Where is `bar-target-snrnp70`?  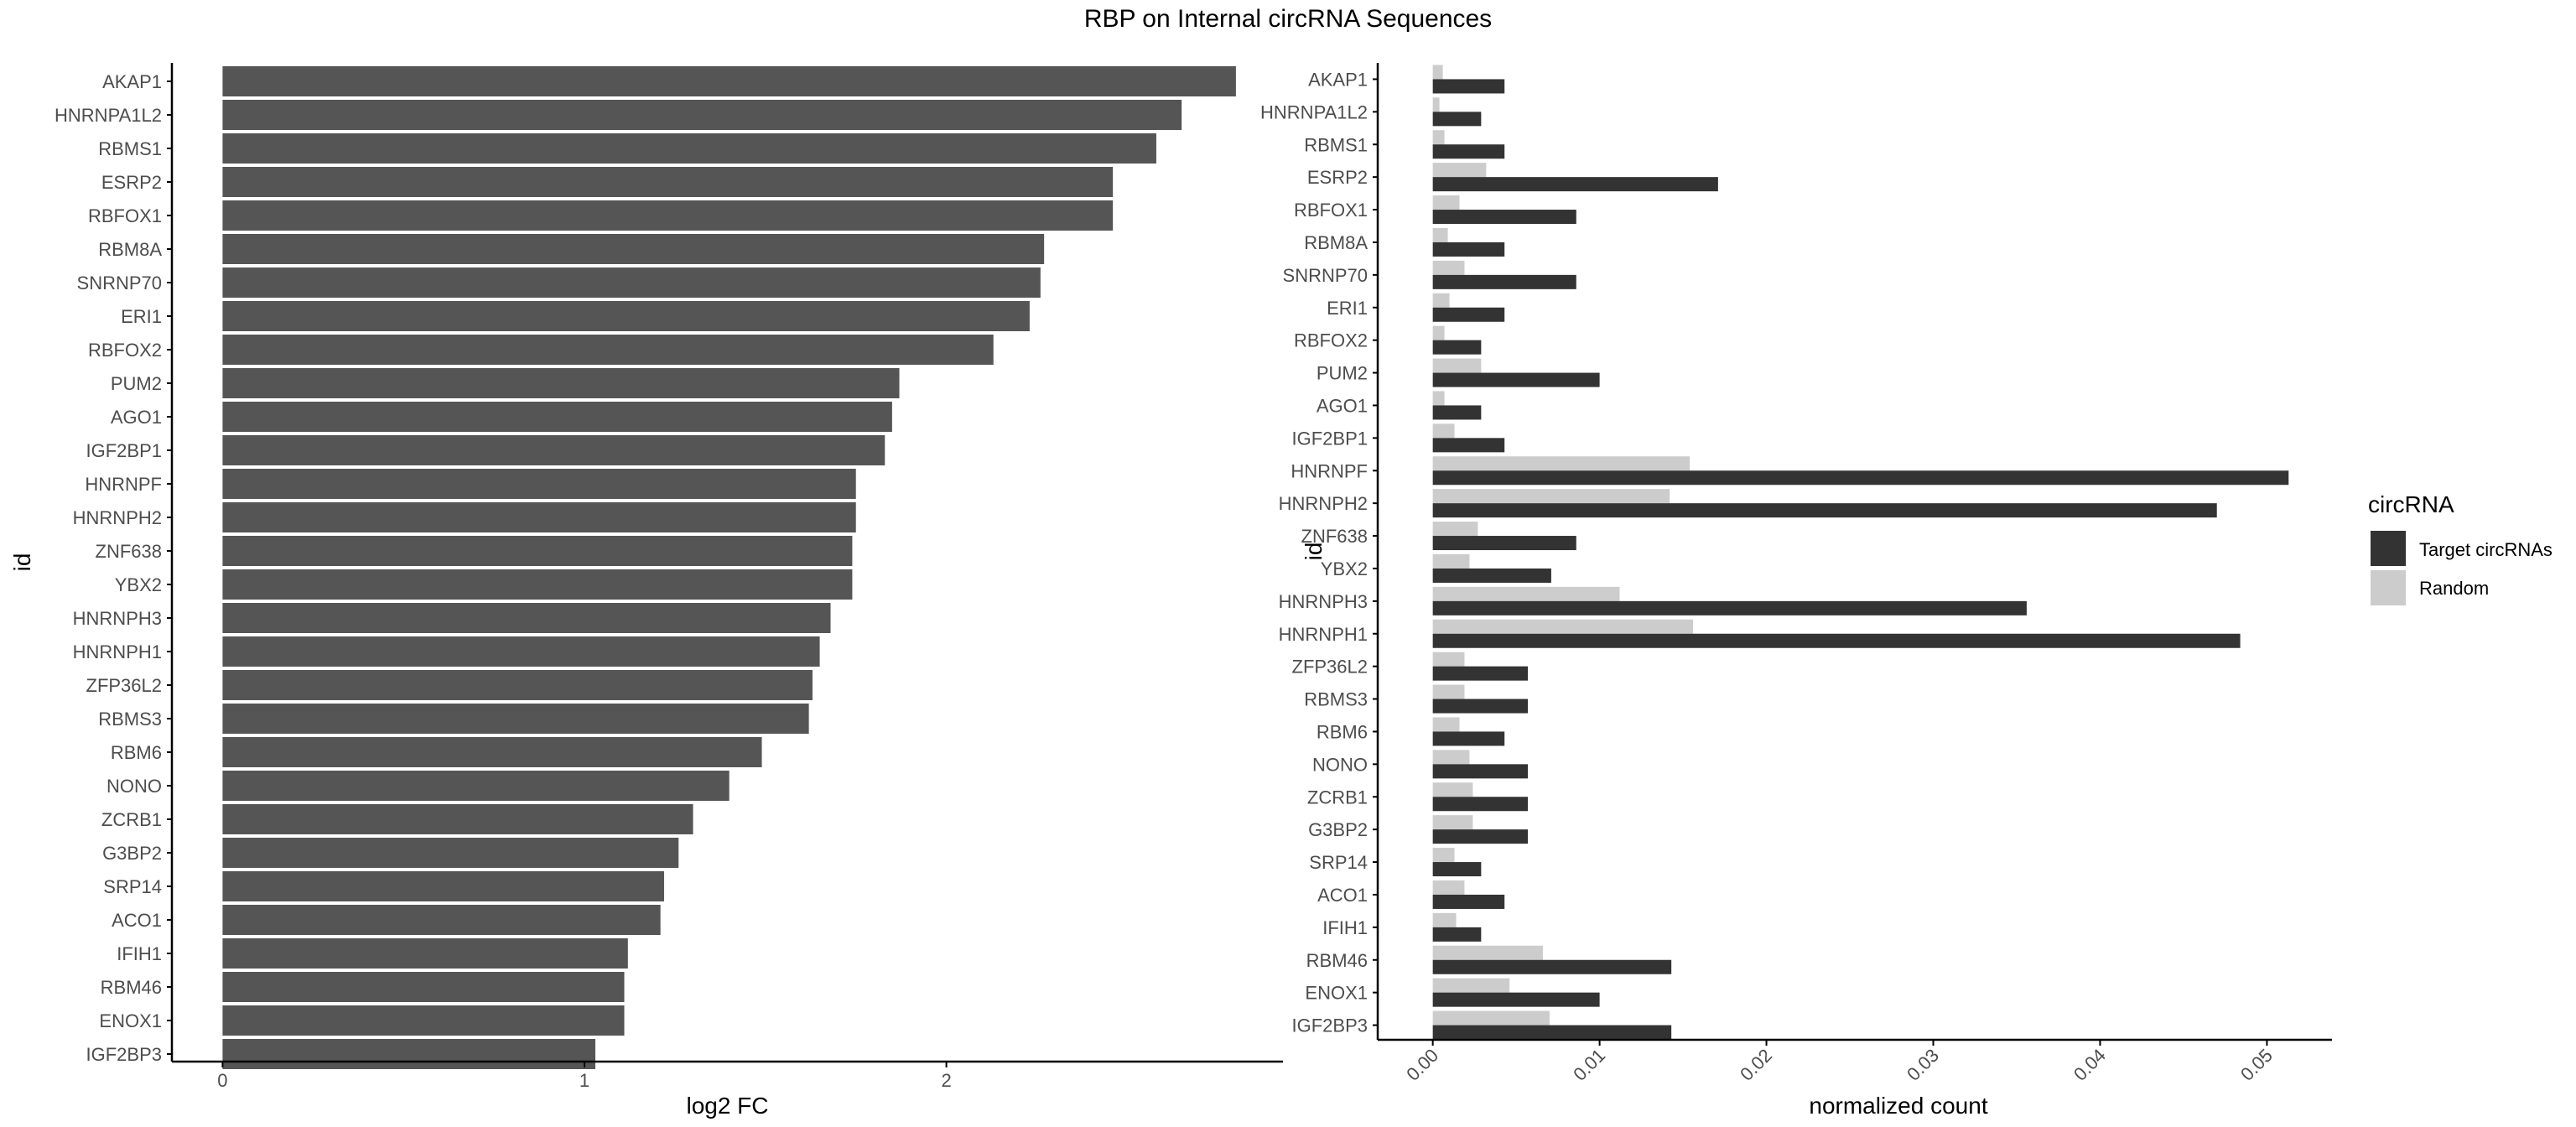 bar-target-snrnp70 is located at coordinates (1504, 281).